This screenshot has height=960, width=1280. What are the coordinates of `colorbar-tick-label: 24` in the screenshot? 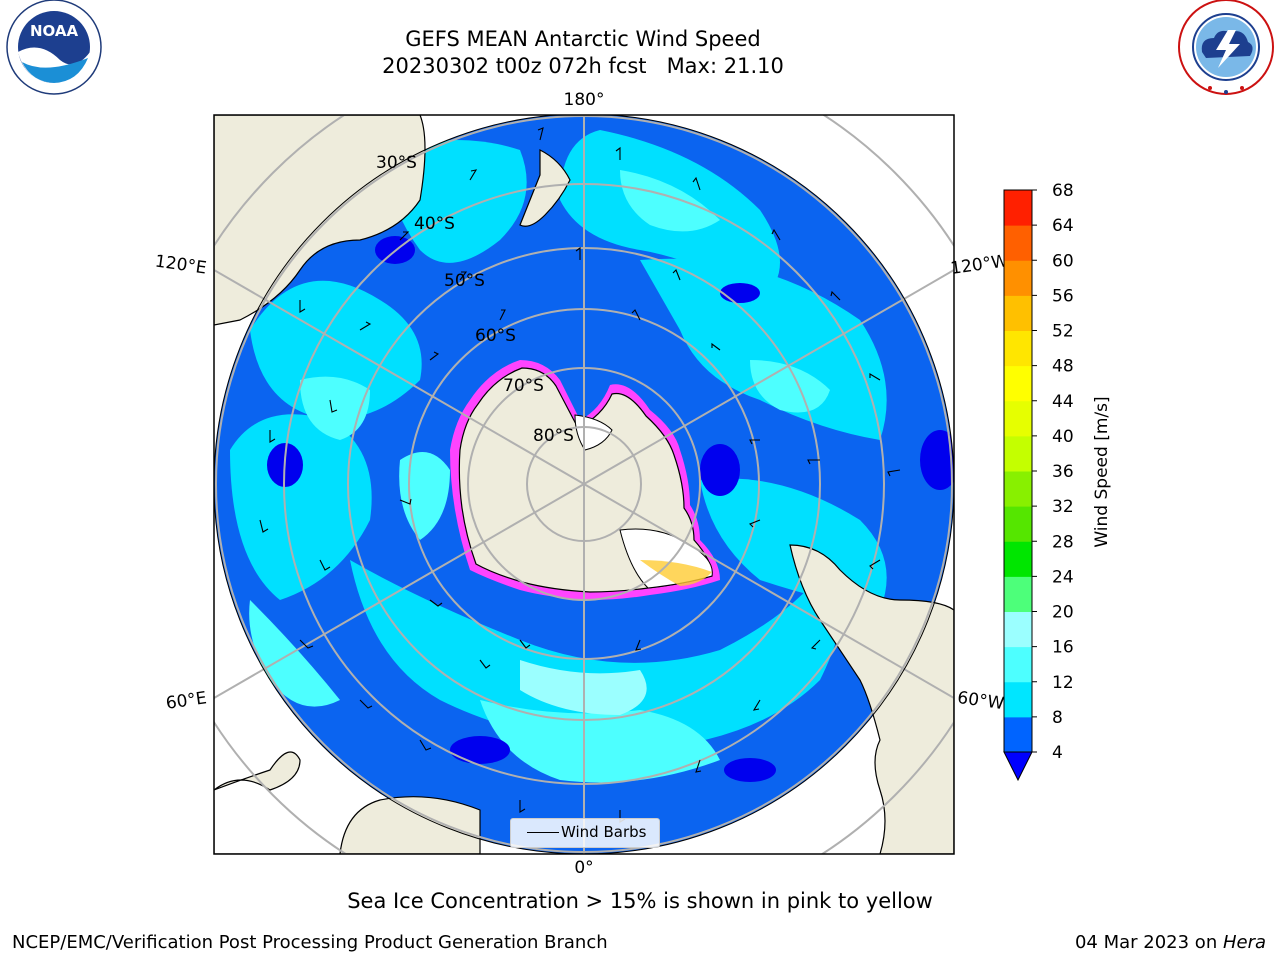 It's located at (1063, 577).